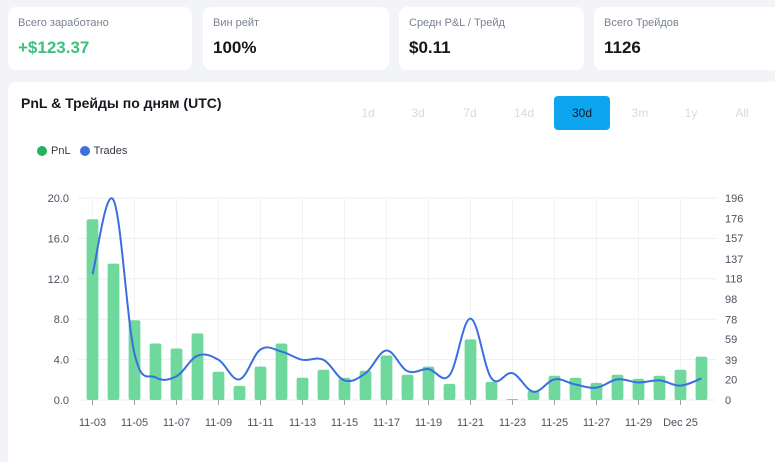 The width and height of the screenshot is (775, 462). Describe the element at coordinates (176, 423) in the screenshot. I see `x-tick-label: 11-07` at that location.